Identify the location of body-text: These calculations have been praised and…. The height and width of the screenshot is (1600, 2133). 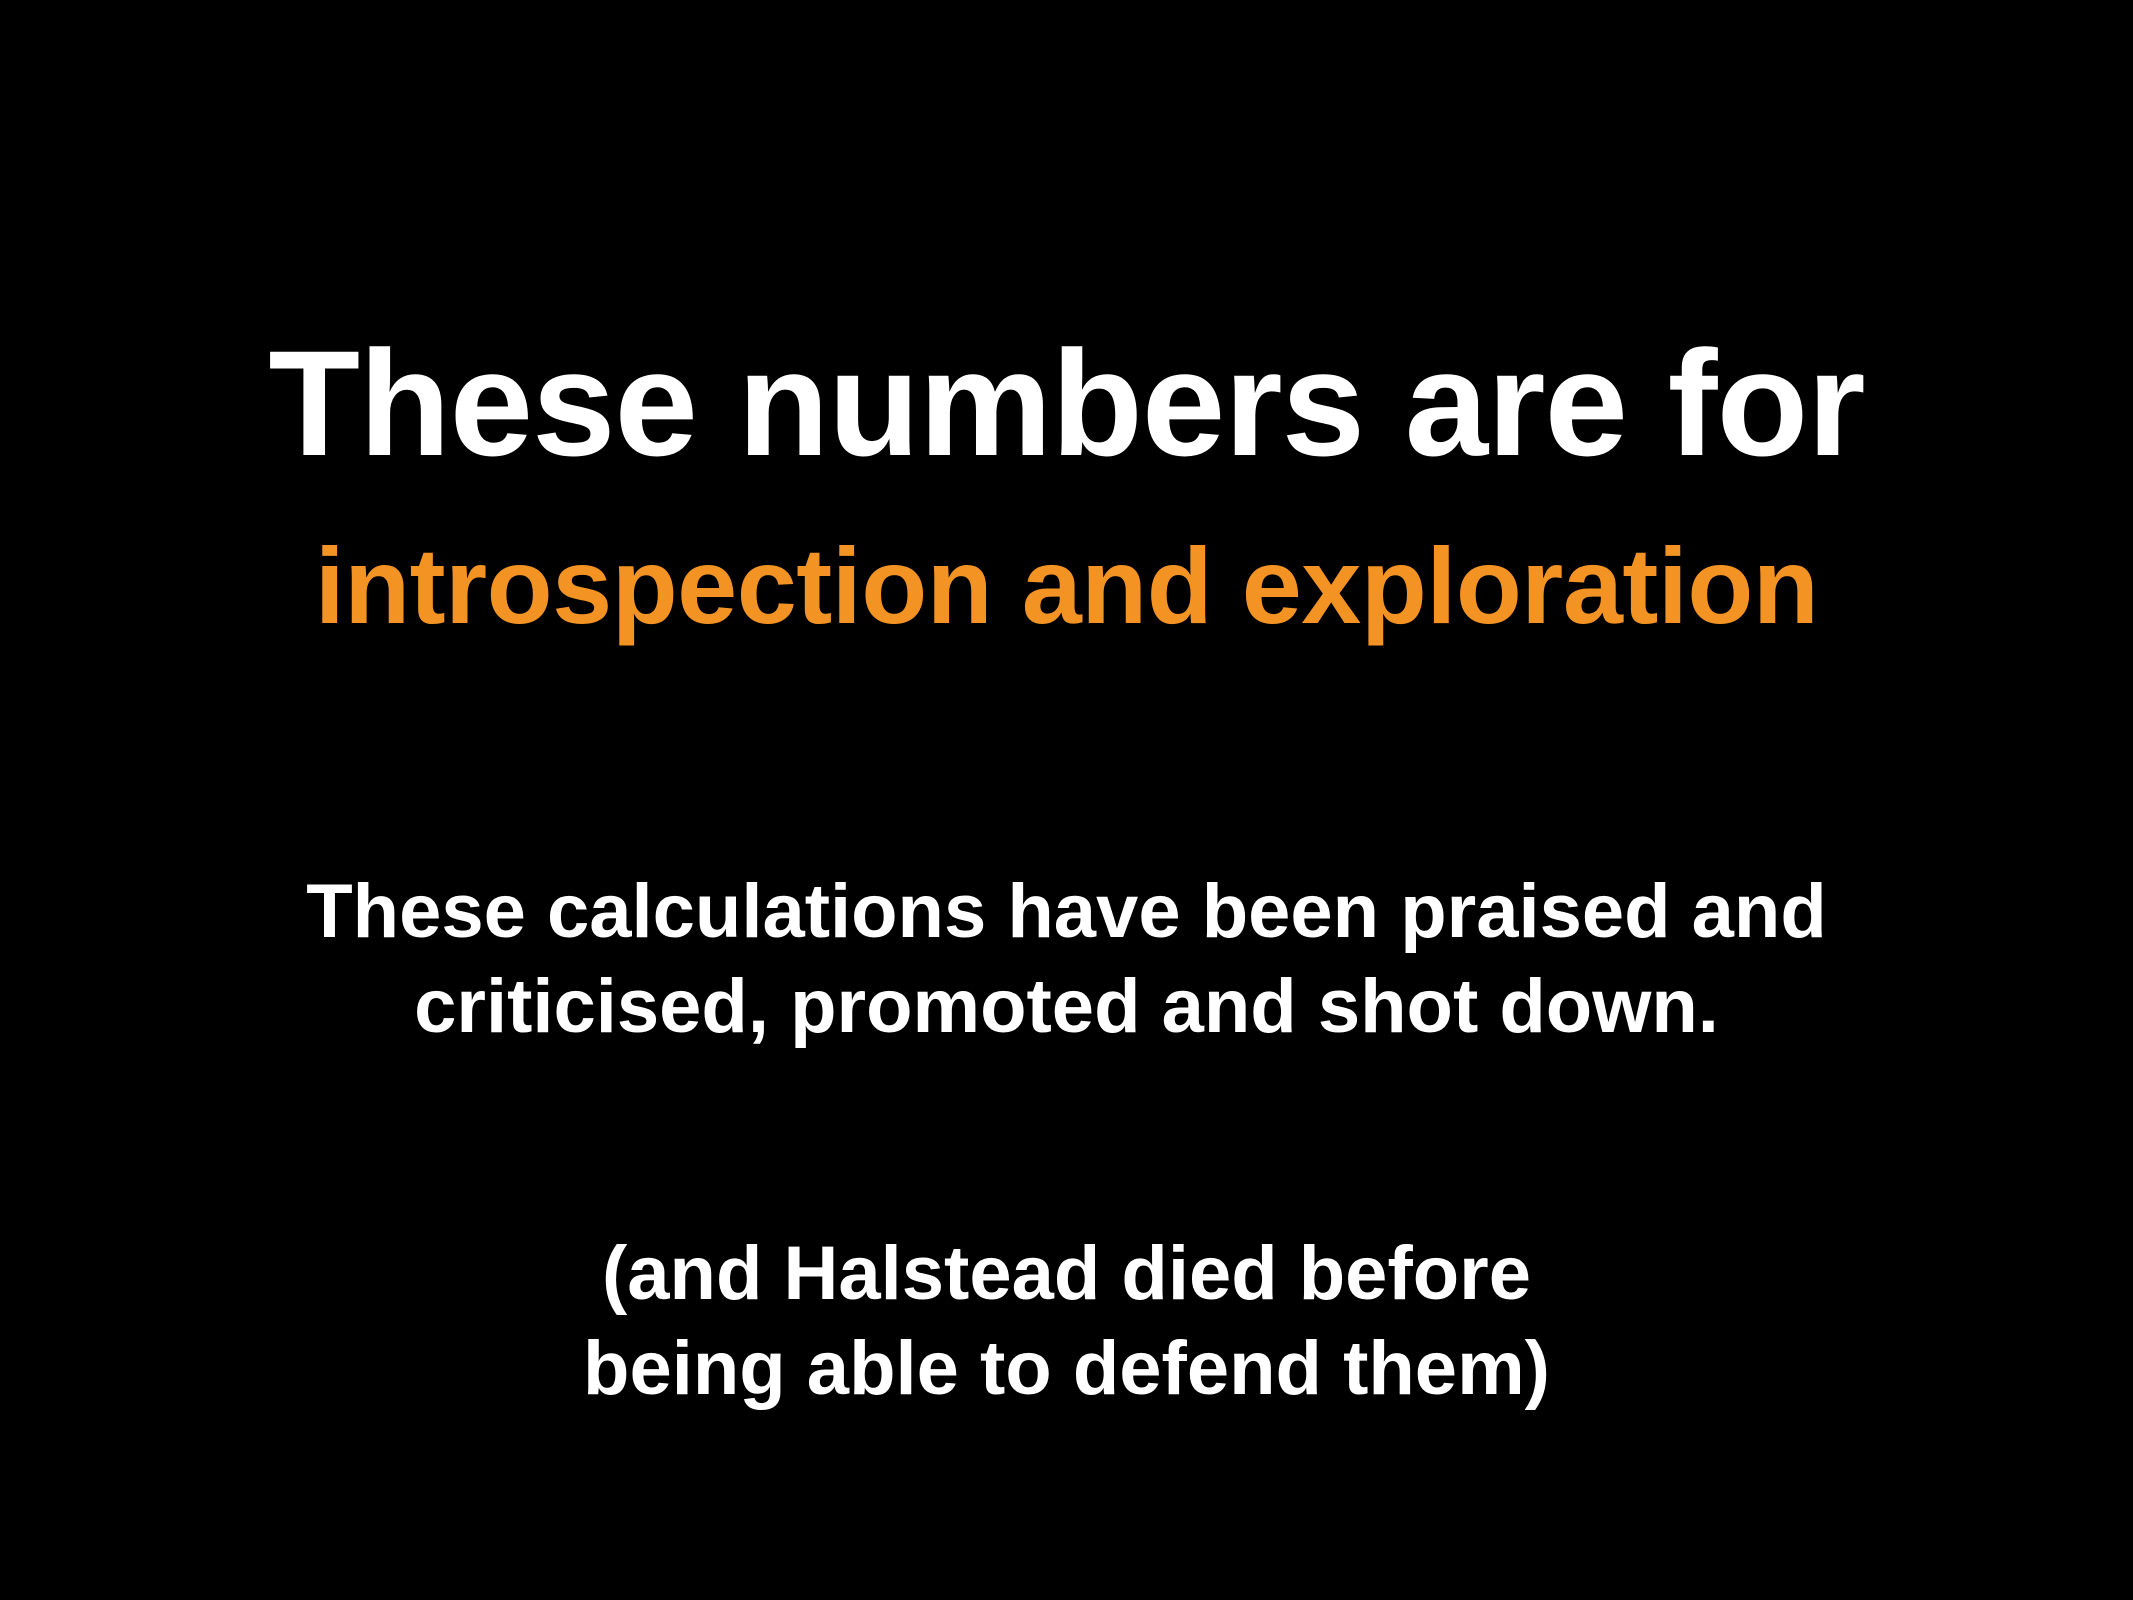
(1066, 959).